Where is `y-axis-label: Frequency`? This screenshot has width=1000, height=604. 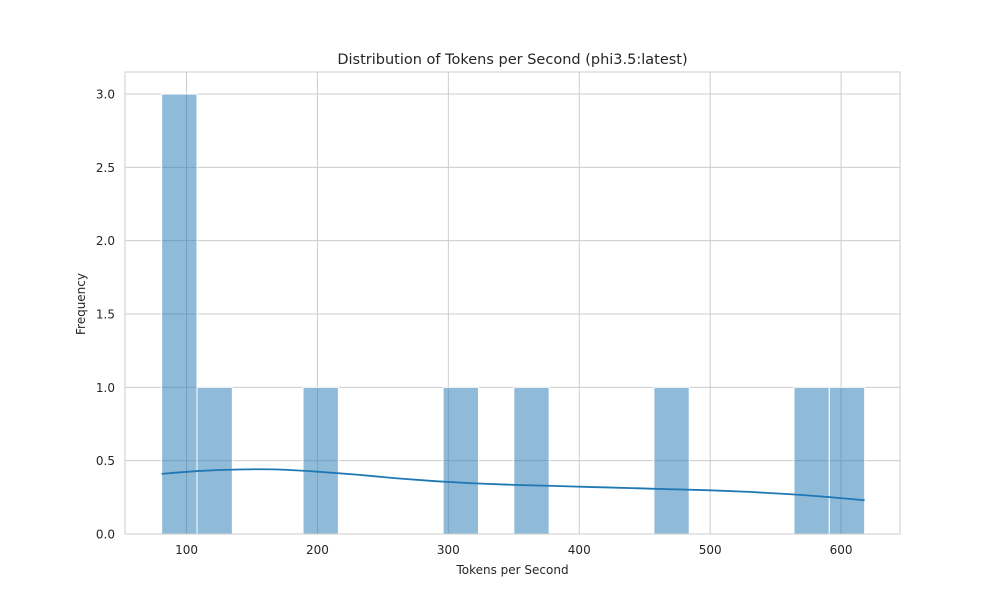
y-axis-label: Frequency is located at coordinates (81, 304).